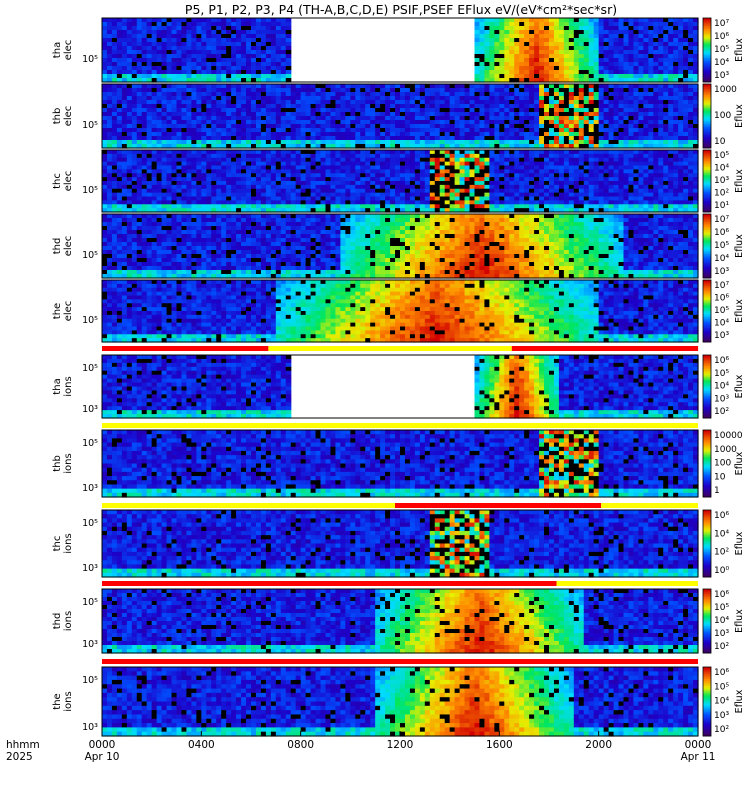 This screenshot has height=800, width=750. Describe the element at coordinates (739, 386) in the screenshot. I see `cbar-label-tha-ions: Eflux` at that location.